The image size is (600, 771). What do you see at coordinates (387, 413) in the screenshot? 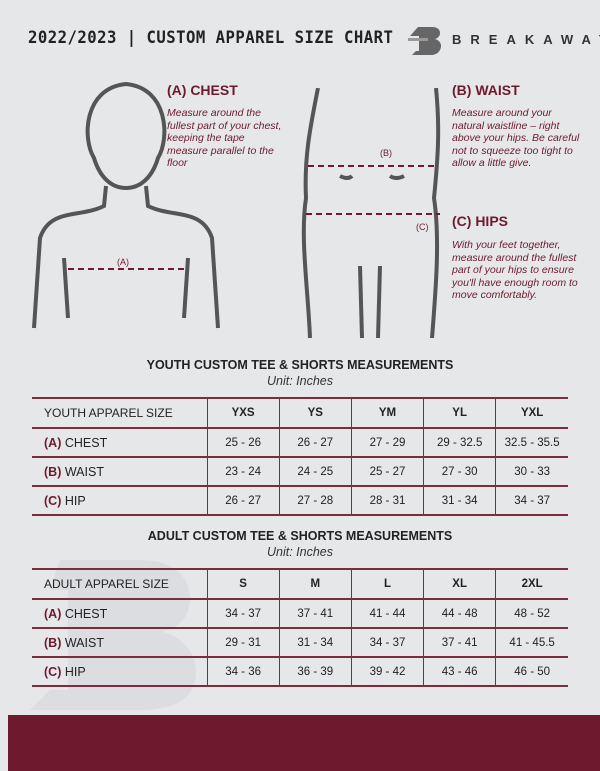
I see `size-column-header: YM` at bounding box center [387, 413].